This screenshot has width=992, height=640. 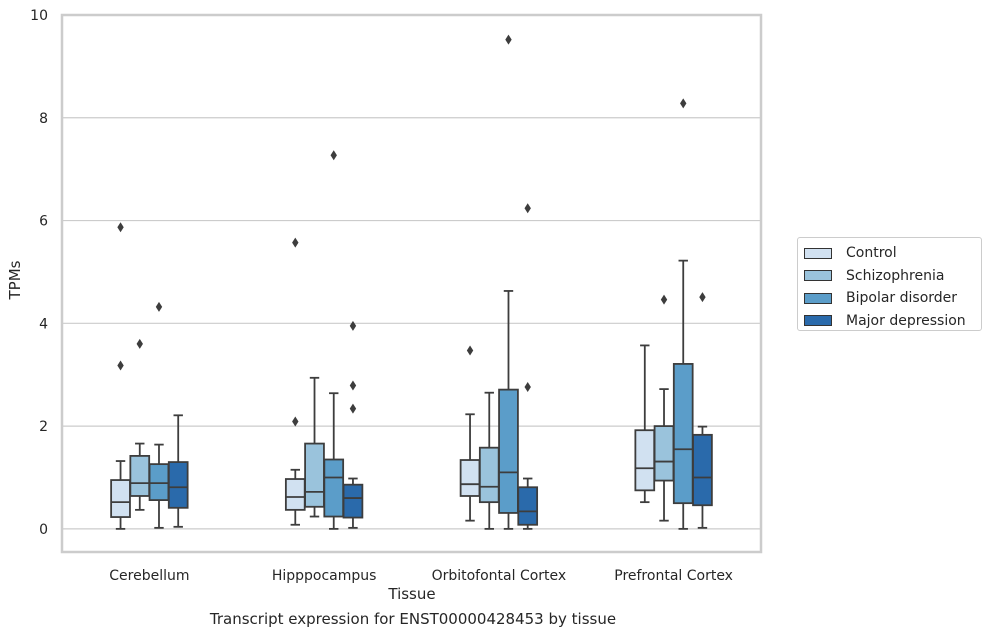 I want to click on y-tick-label: 4, so click(x=43, y=324).